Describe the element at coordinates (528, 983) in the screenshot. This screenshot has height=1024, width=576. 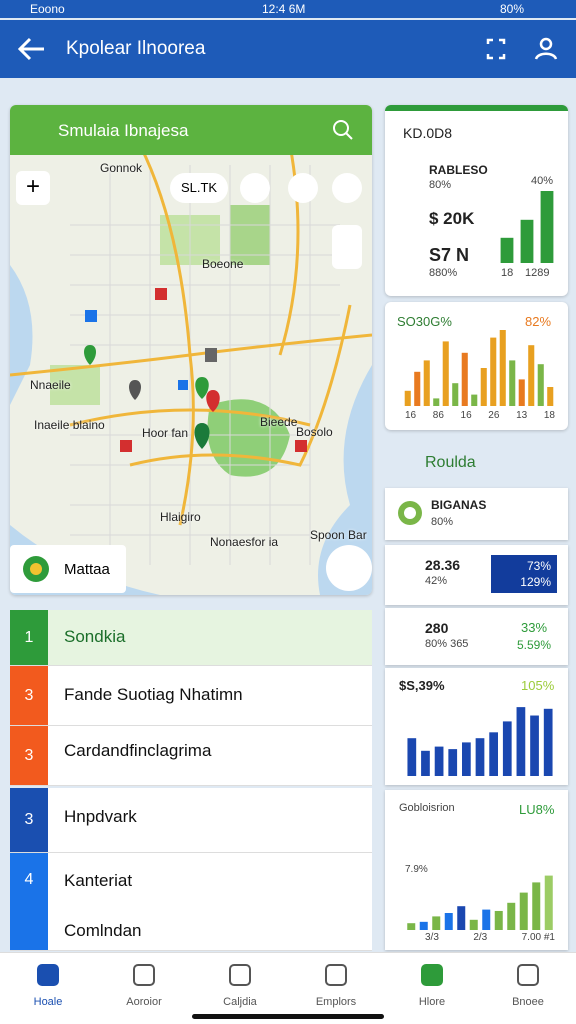
I see `nav-item: Bnoee` at that location.